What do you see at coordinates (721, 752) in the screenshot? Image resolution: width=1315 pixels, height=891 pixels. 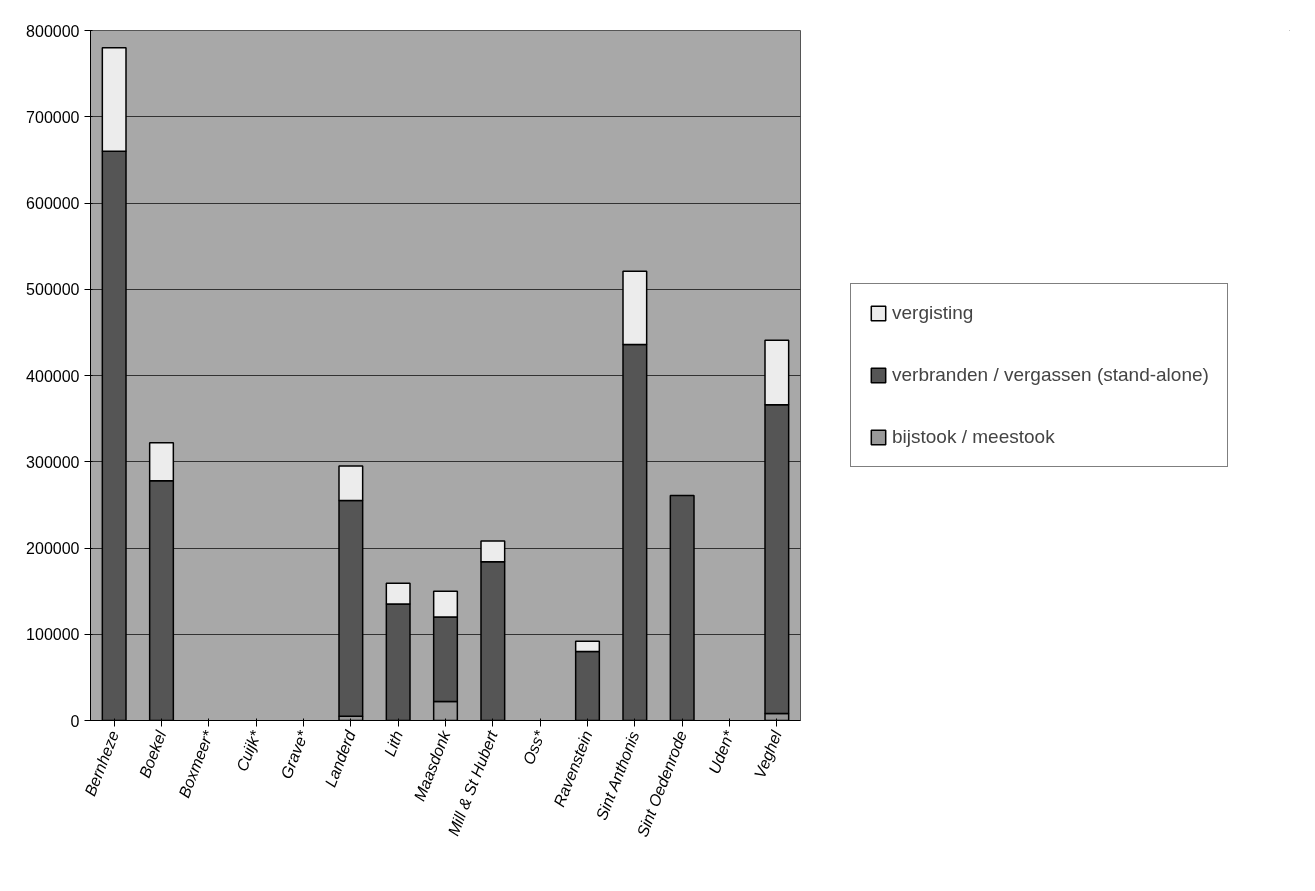 I see `x-tick-label: Uden*` at bounding box center [721, 752].